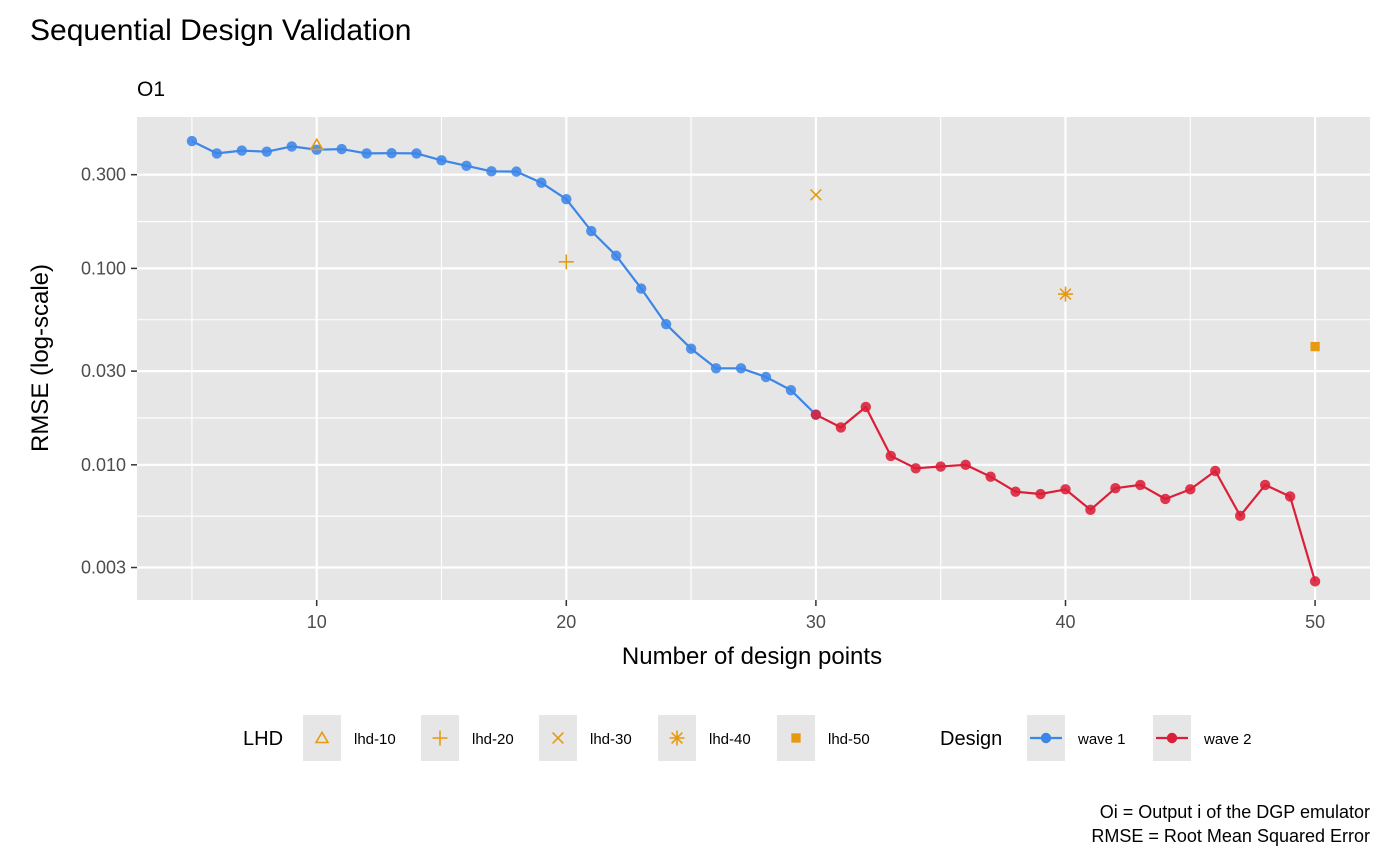 This screenshot has height=865, width=1400. Describe the element at coordinates (151, 89) in the screenshot. I see `chart-subtitle: O1` at that location.